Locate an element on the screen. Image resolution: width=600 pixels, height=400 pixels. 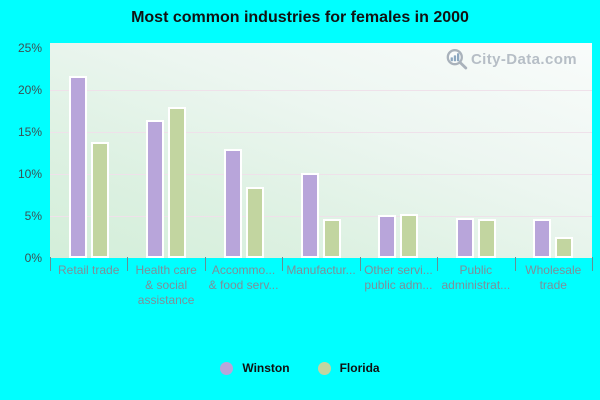
y-tick-label-5%: 5% is located at coordinates (33, 216).